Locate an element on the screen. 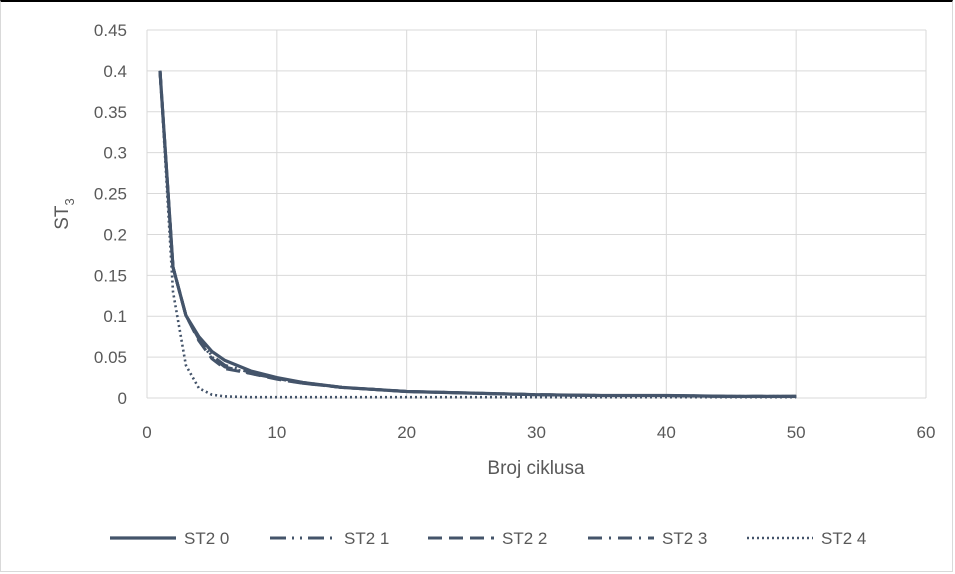  x-tick-label: 20 is located at coordinates (406, 432).